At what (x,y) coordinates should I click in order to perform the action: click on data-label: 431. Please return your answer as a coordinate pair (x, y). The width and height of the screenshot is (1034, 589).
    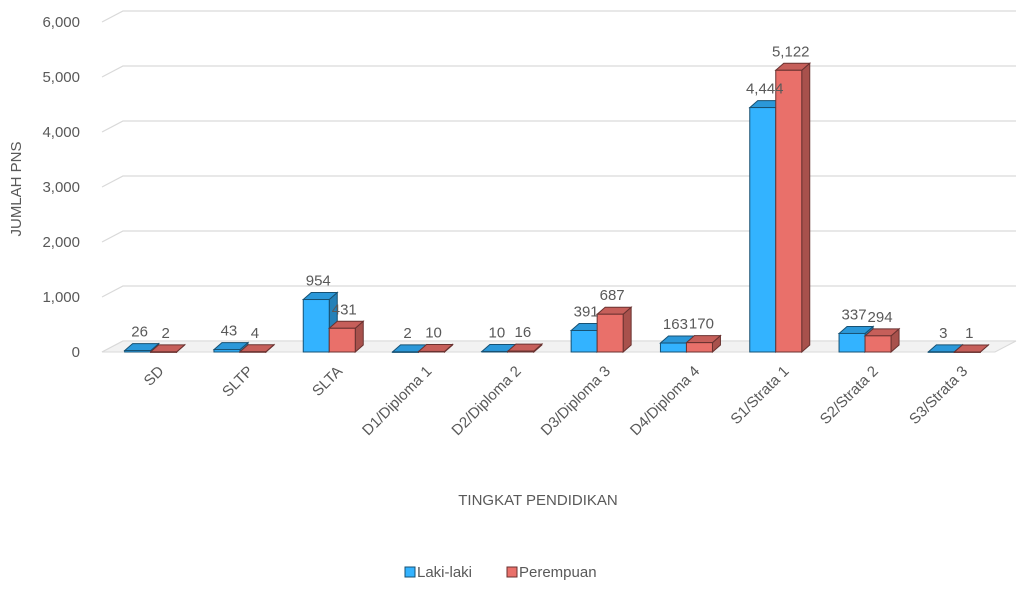
    Looking at the image, I should click on (344, 309).